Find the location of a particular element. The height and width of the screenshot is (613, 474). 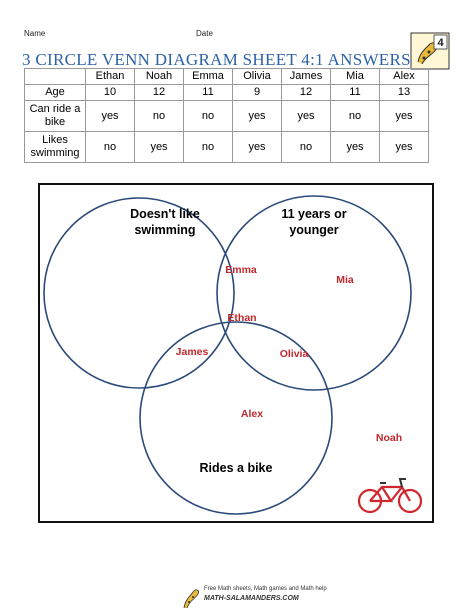

page-title: 3 CIRCLE VENN DIAGRAM SHEET 4:1 ANSWERS is located at coordinates (216, 59).